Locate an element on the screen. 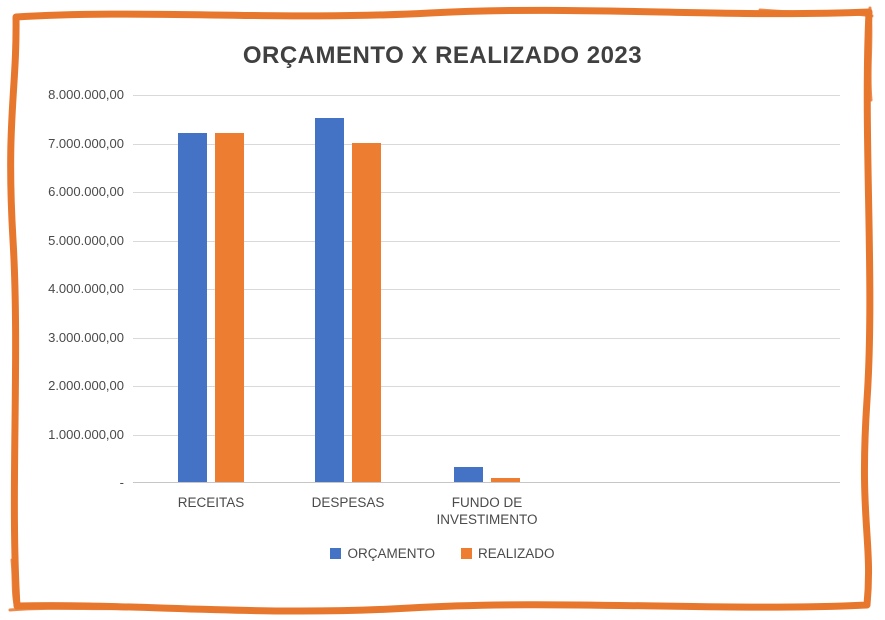 This screenshot has width=885, height=620. y-tick-label: 1.000.000,00 is located at coordinates (86, 434).